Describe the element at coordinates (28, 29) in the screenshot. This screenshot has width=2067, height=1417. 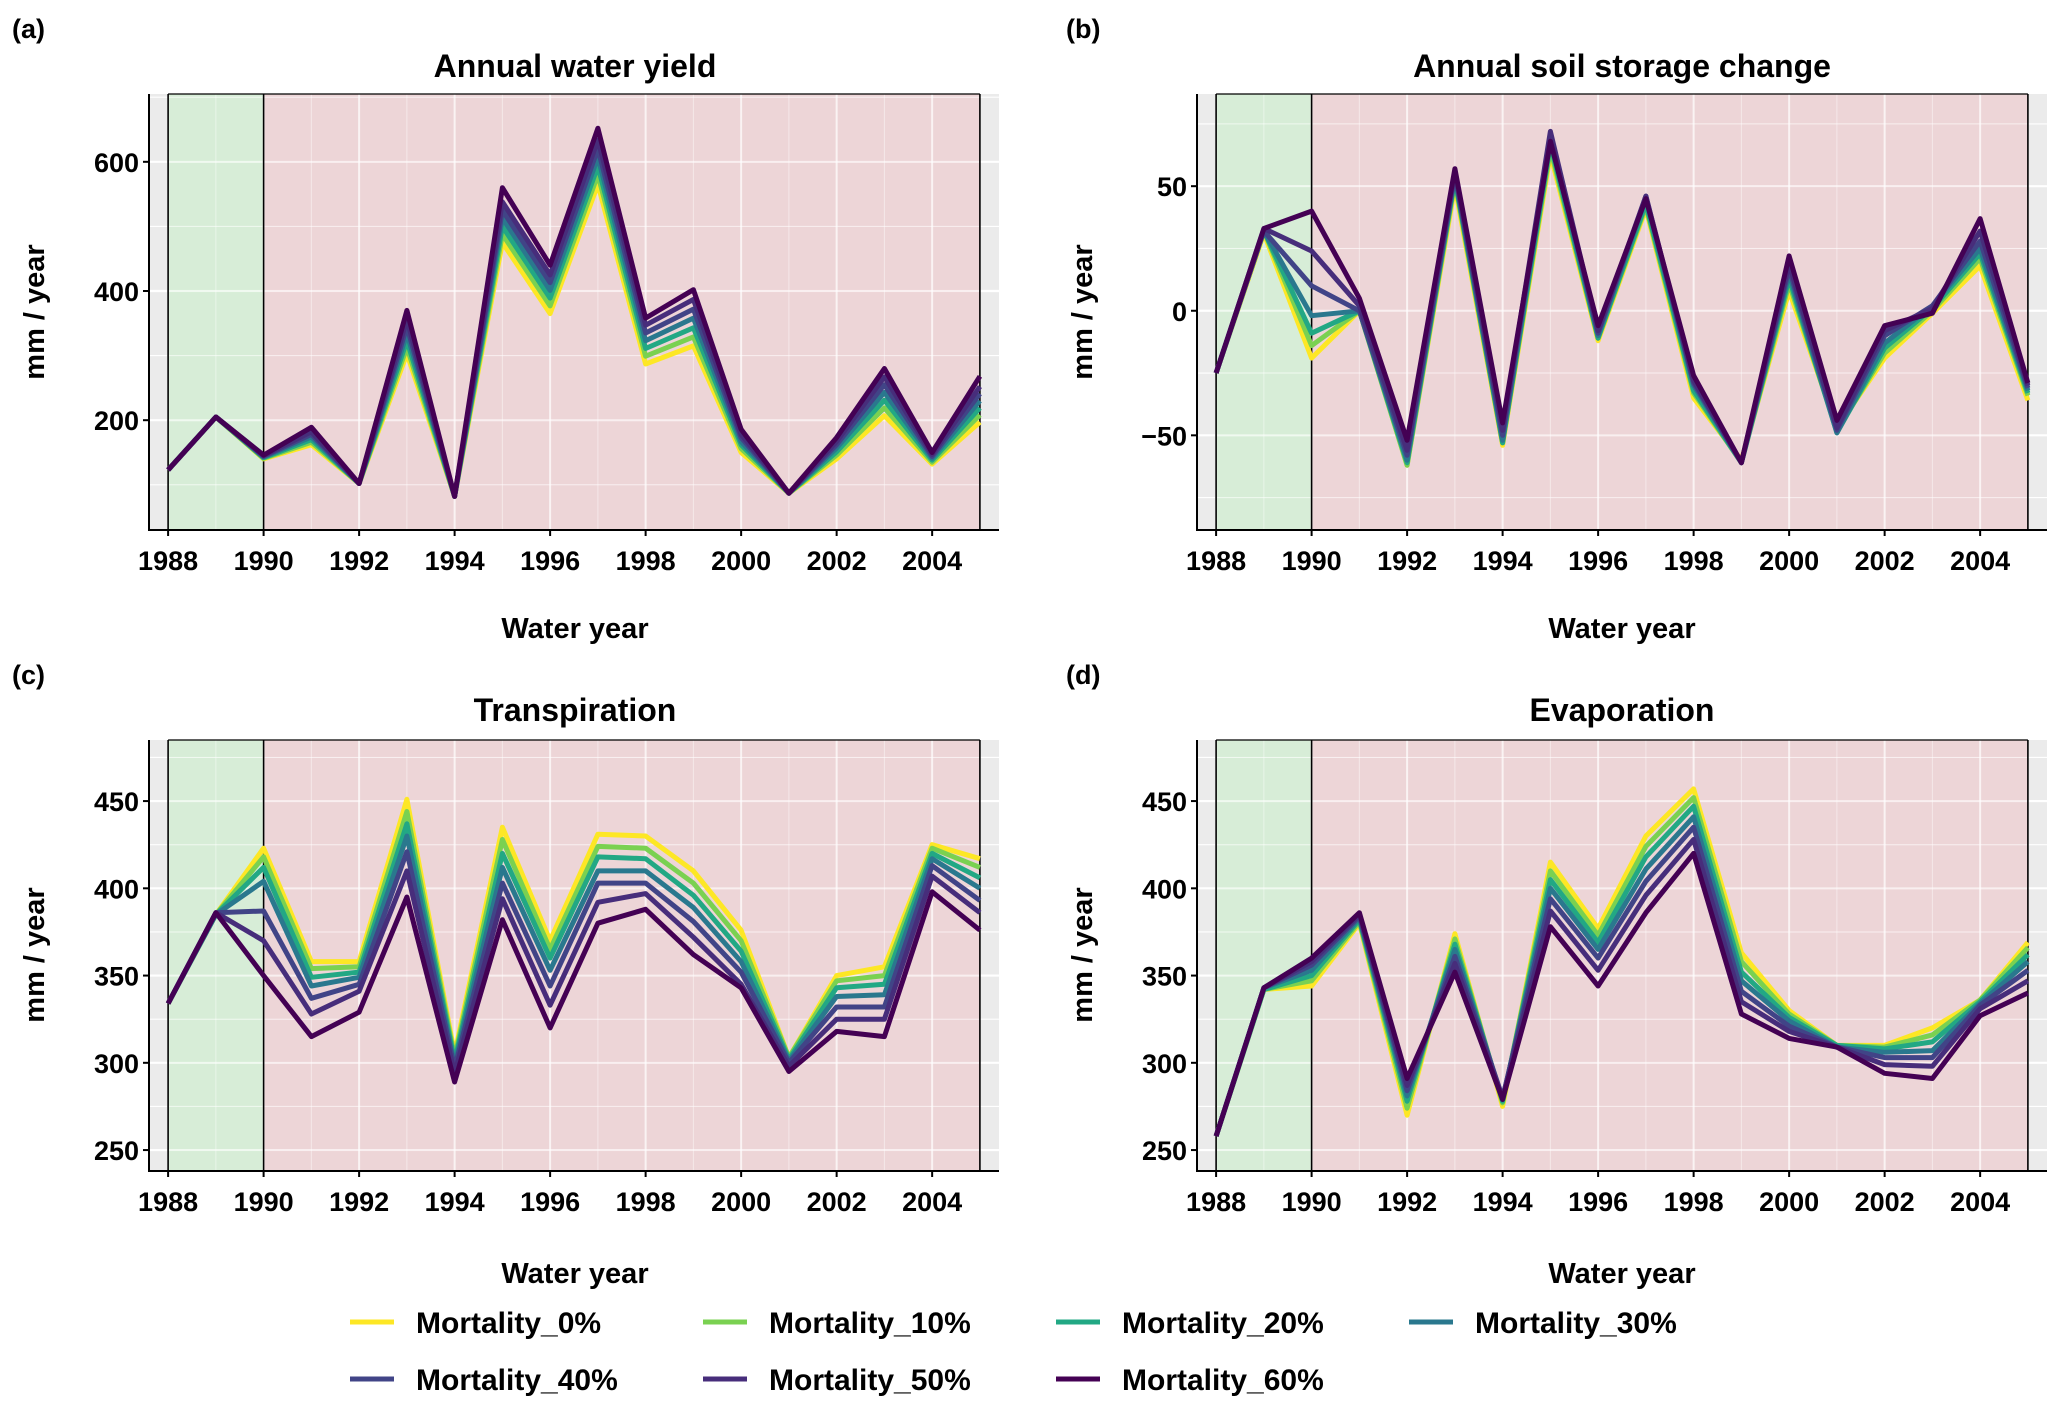
I see `panel-label: (a)` at that location.